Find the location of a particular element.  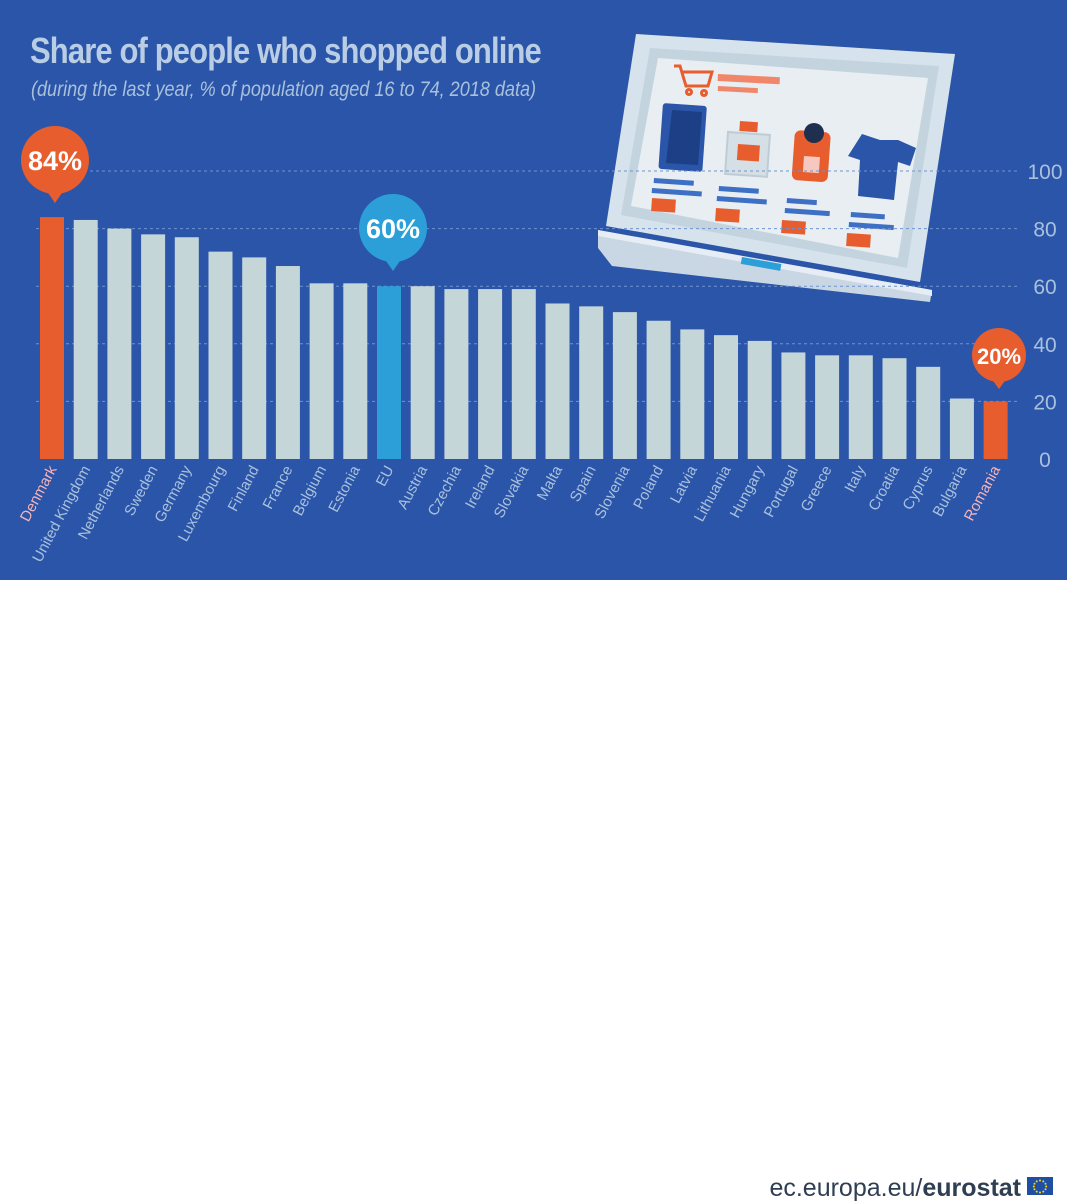

x-tick-label: Malta is located at coordinates (550, 482).